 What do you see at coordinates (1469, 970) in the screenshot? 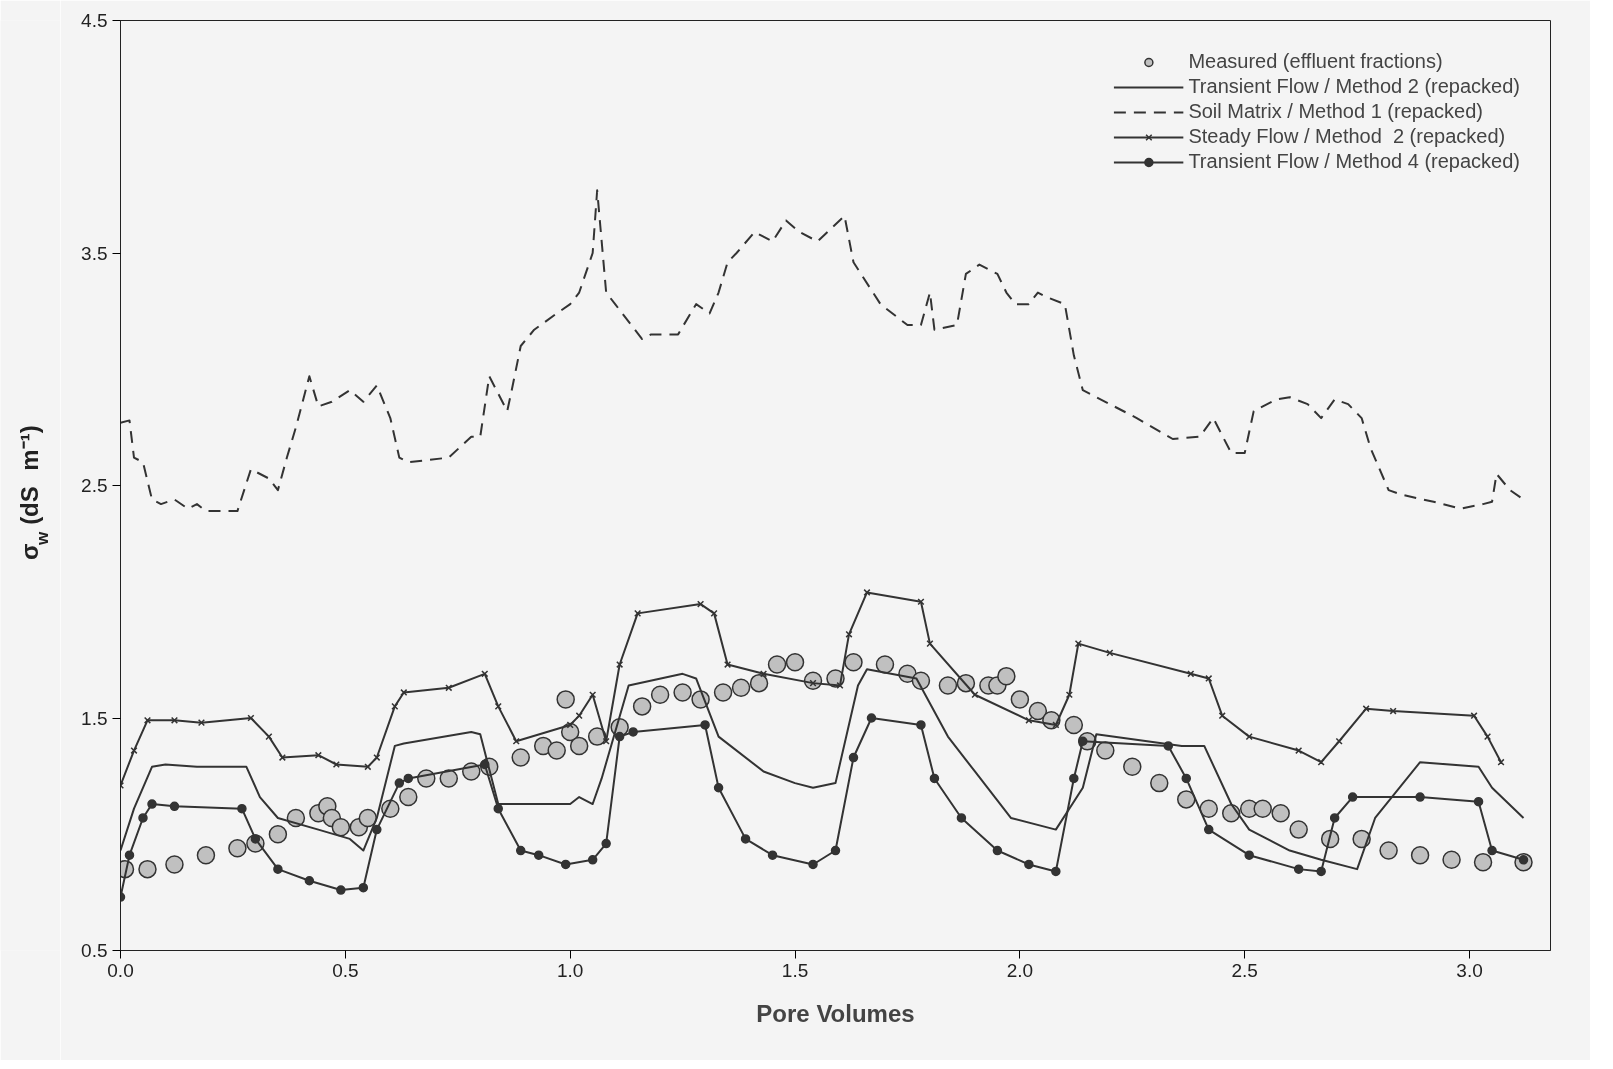
I see `x-tick-label: 3.0` at bounding box center [1469, 970].